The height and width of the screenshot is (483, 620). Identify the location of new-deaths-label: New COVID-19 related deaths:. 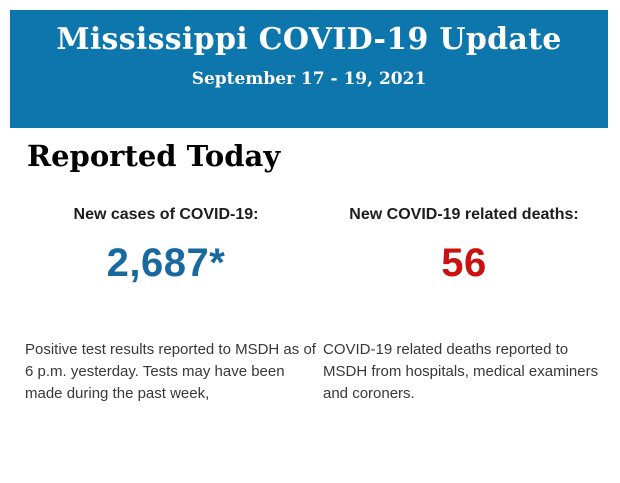
(464, 214).